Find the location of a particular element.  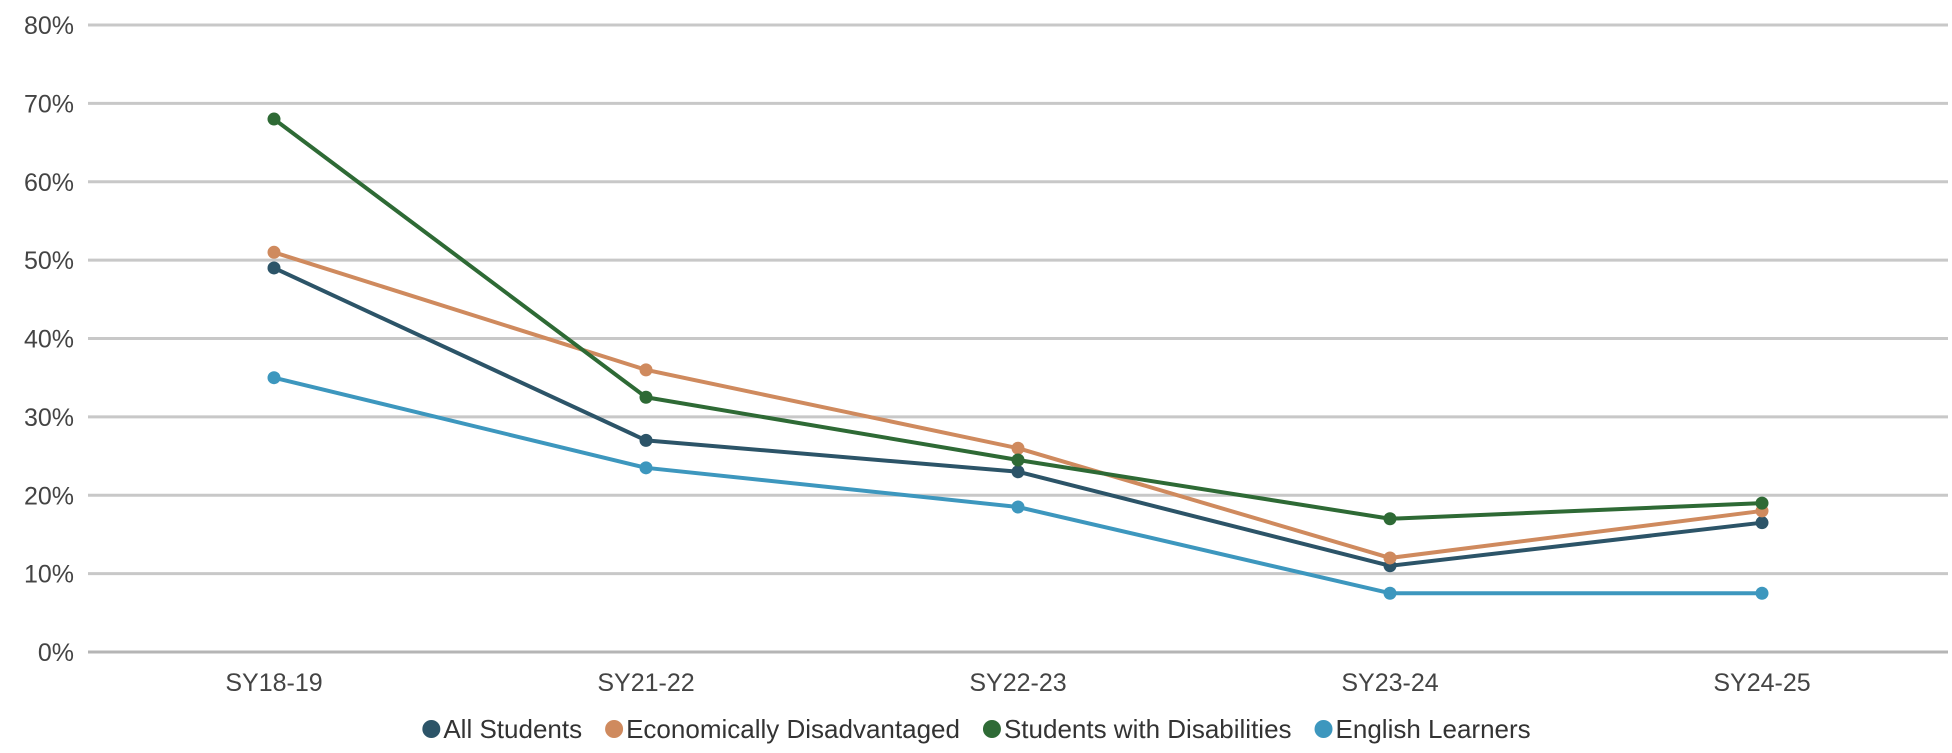

y-tick-label: 60% is located at coordinates (49, 183).